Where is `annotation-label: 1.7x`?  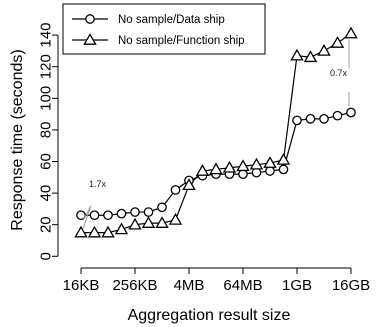
annotation-label: 1.7x is located at coordinates (98, 184).